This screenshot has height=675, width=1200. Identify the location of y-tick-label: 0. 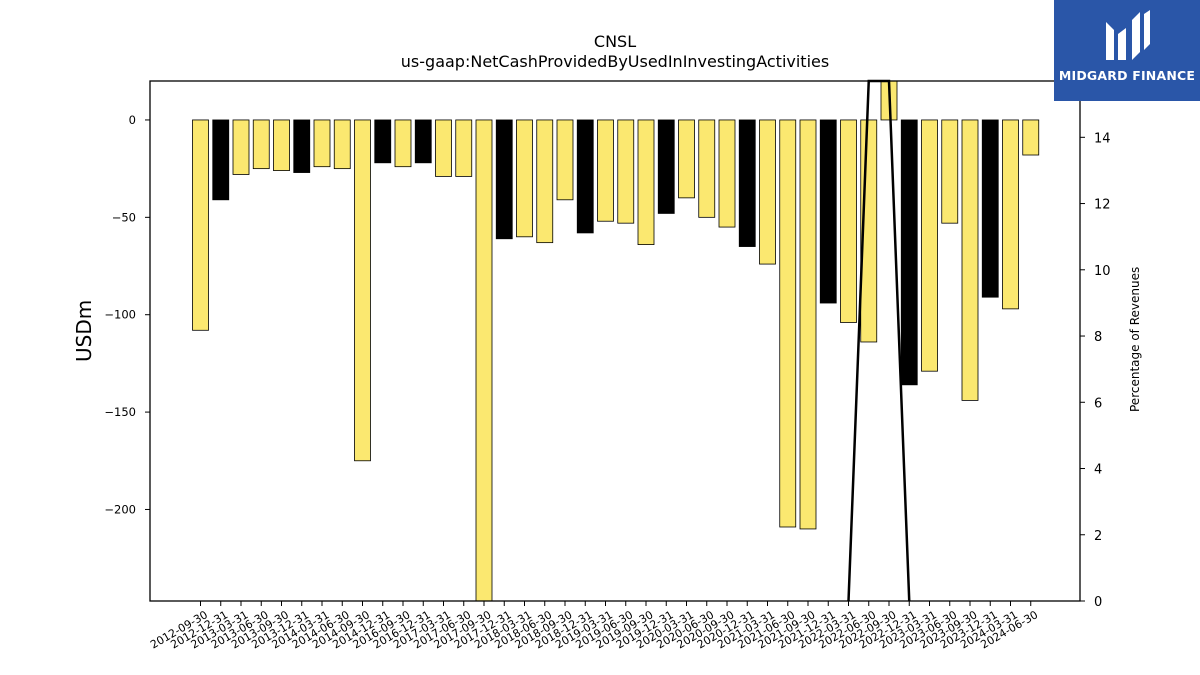
(132, 120).